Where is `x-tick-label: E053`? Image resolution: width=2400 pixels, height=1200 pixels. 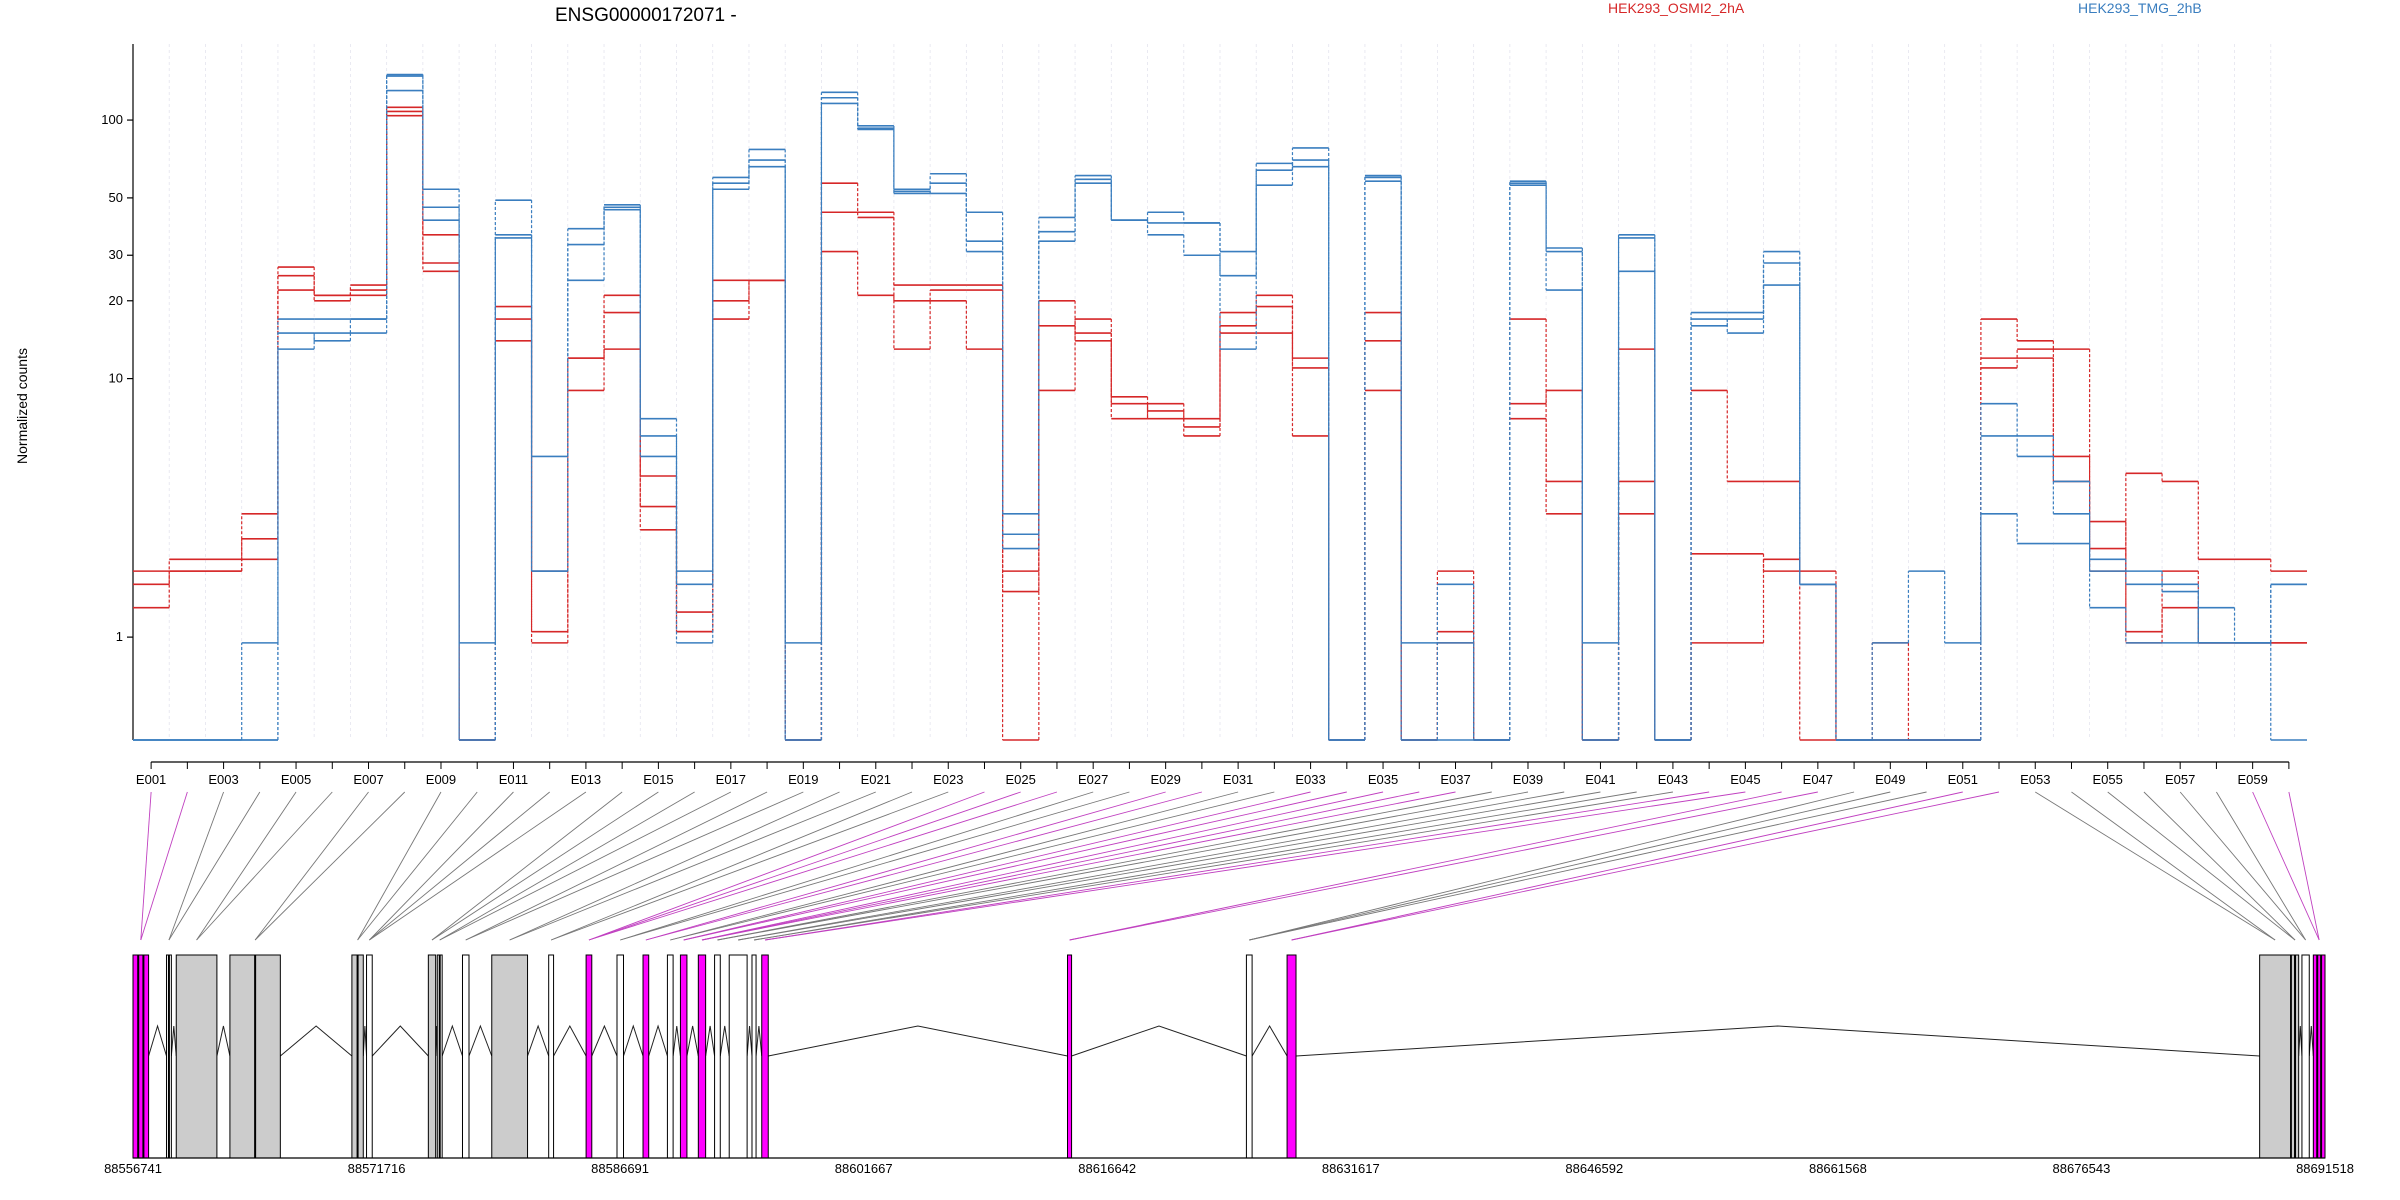 x-tick-label: E053 is located at coordinates (2035, 779).